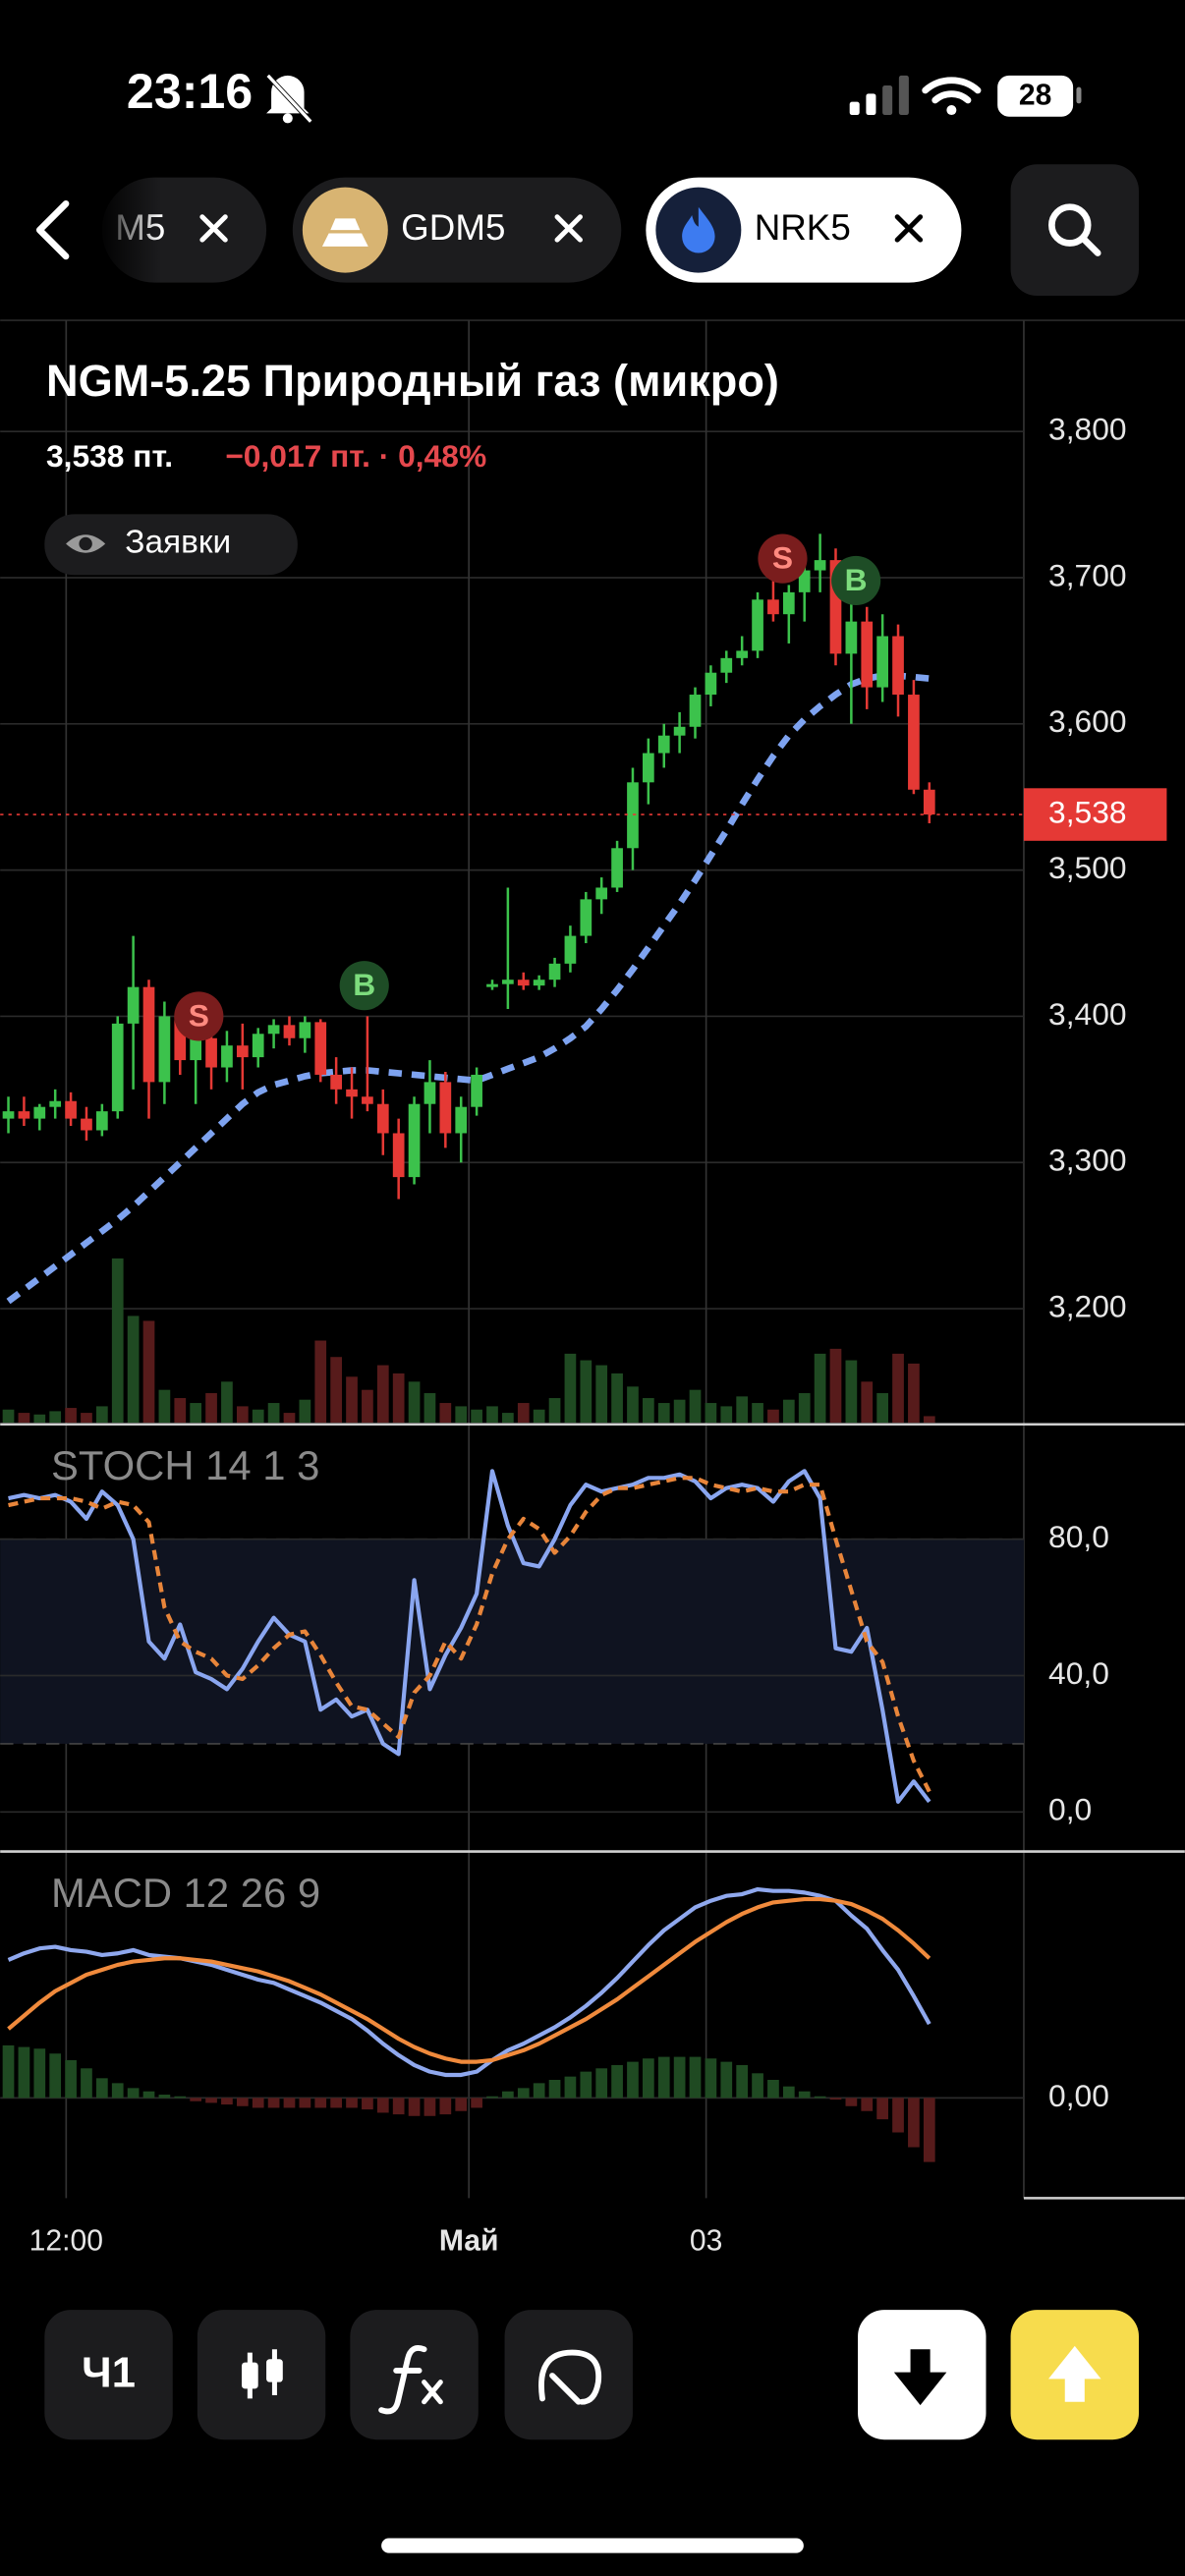 The image size is (1185, 2576). What do you see at coordinates (181, 230) in the screenshot?
I see `tab: M5` at bounding box center [181, 230].